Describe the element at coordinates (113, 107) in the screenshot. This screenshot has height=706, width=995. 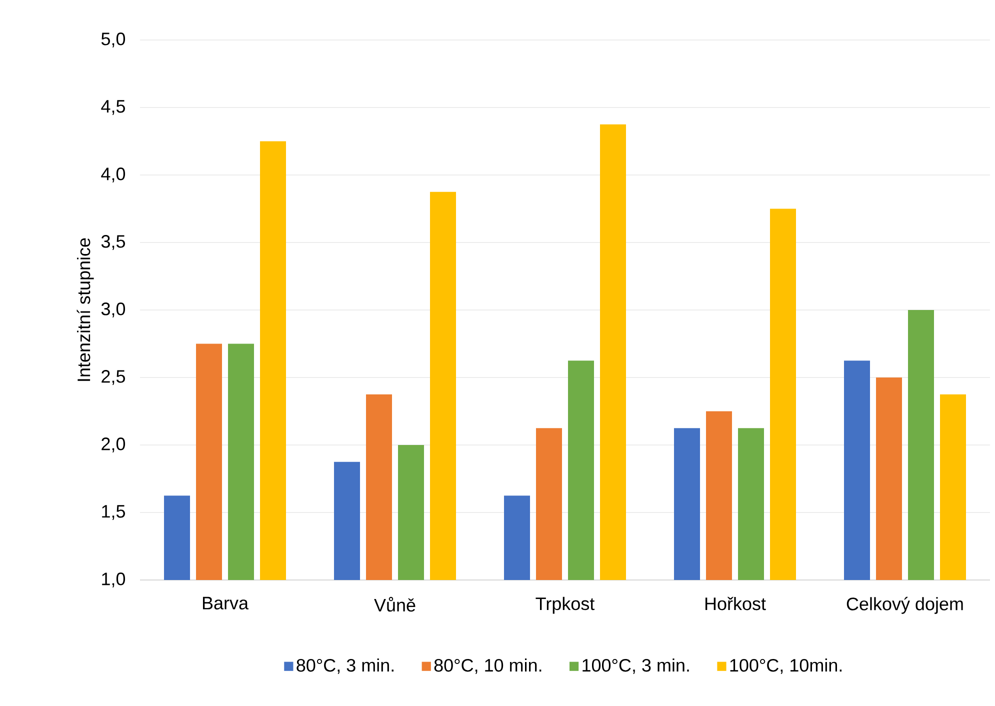
I see `y-tick-label: 4,5` at that location.